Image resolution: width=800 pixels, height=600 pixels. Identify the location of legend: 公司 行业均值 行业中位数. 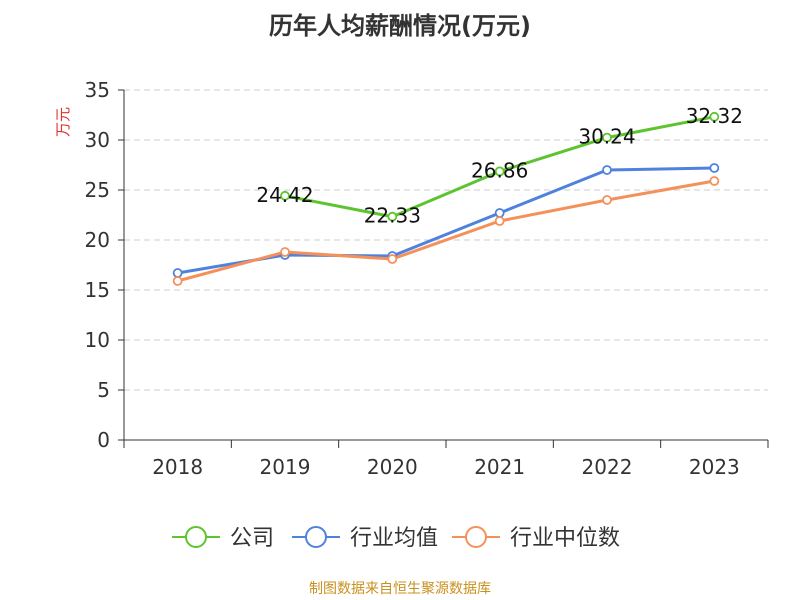
(396, 538).